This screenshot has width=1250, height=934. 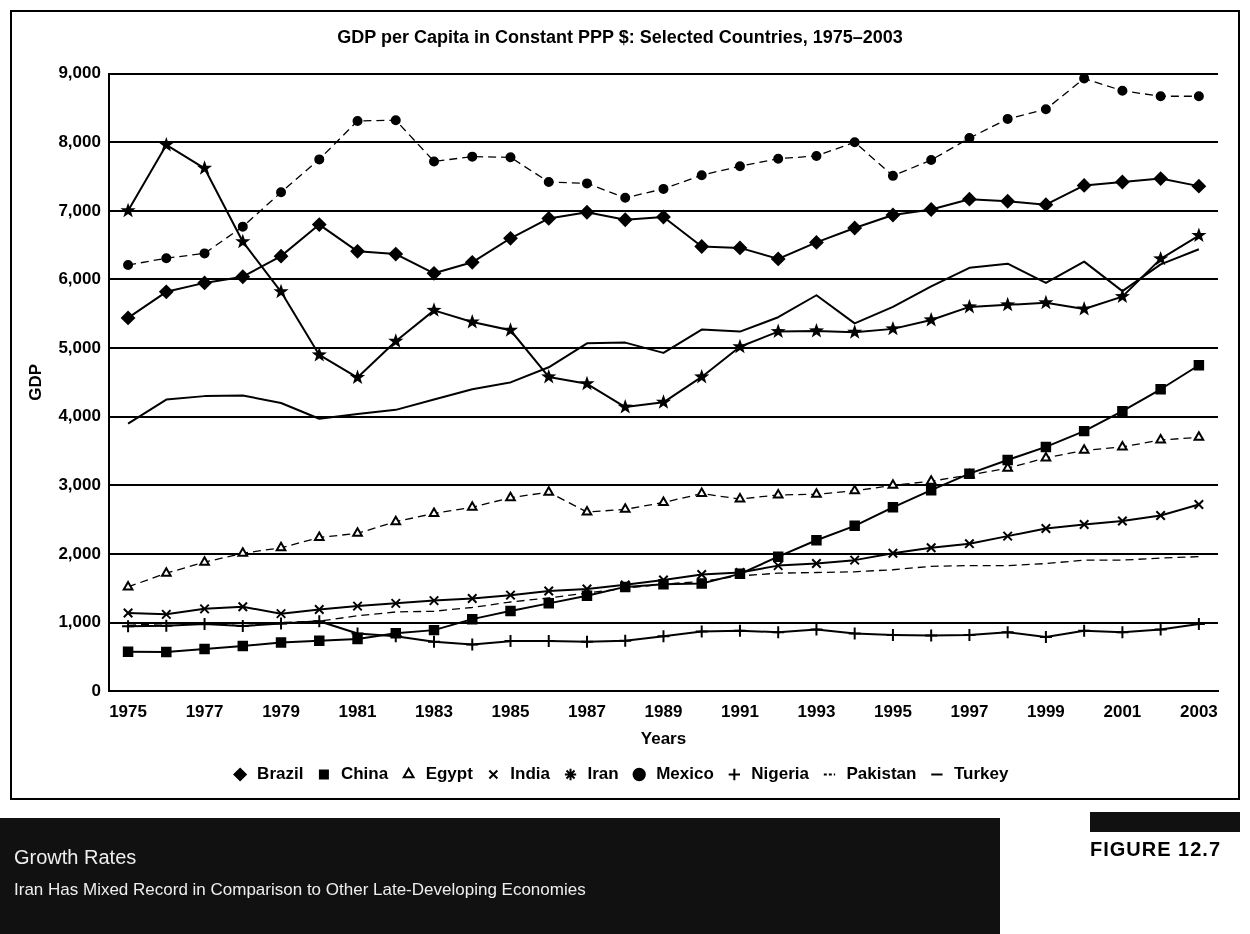 What do you see at coordinates (364, 774) in the screenshot?
I see `legend-label: China` at bounding box center [364, 774].